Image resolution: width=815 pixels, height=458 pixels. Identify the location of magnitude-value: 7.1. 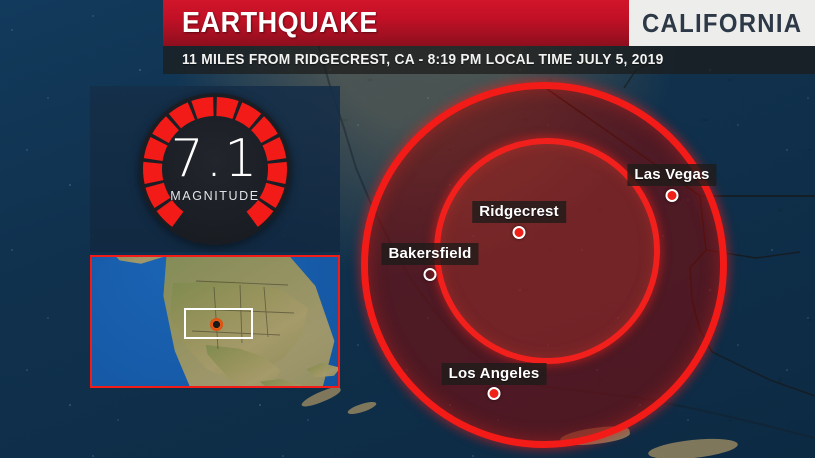
(215, 159).